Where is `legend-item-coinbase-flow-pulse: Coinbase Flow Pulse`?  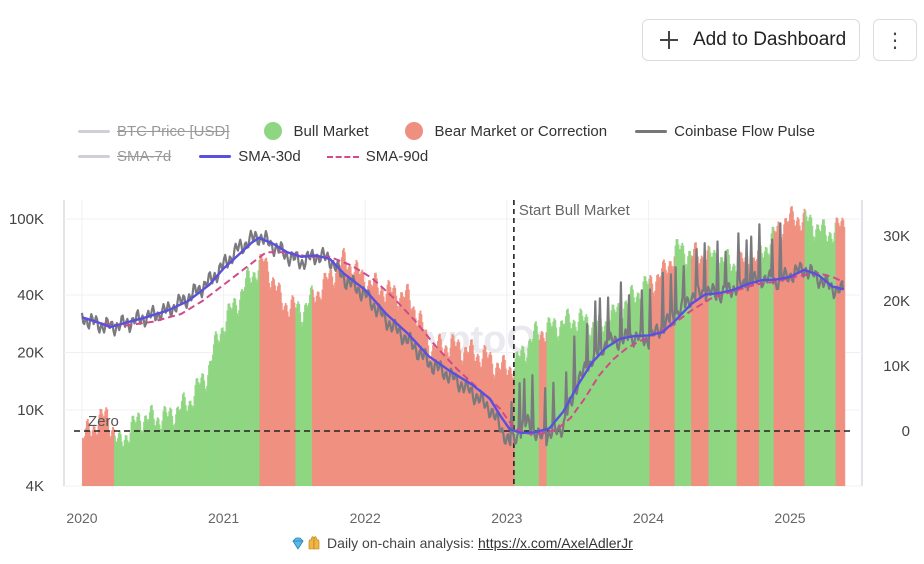
legend-item-coinbase-flow-pulse: Coinbase Flow Pulse is located at coordinates (725, 131).